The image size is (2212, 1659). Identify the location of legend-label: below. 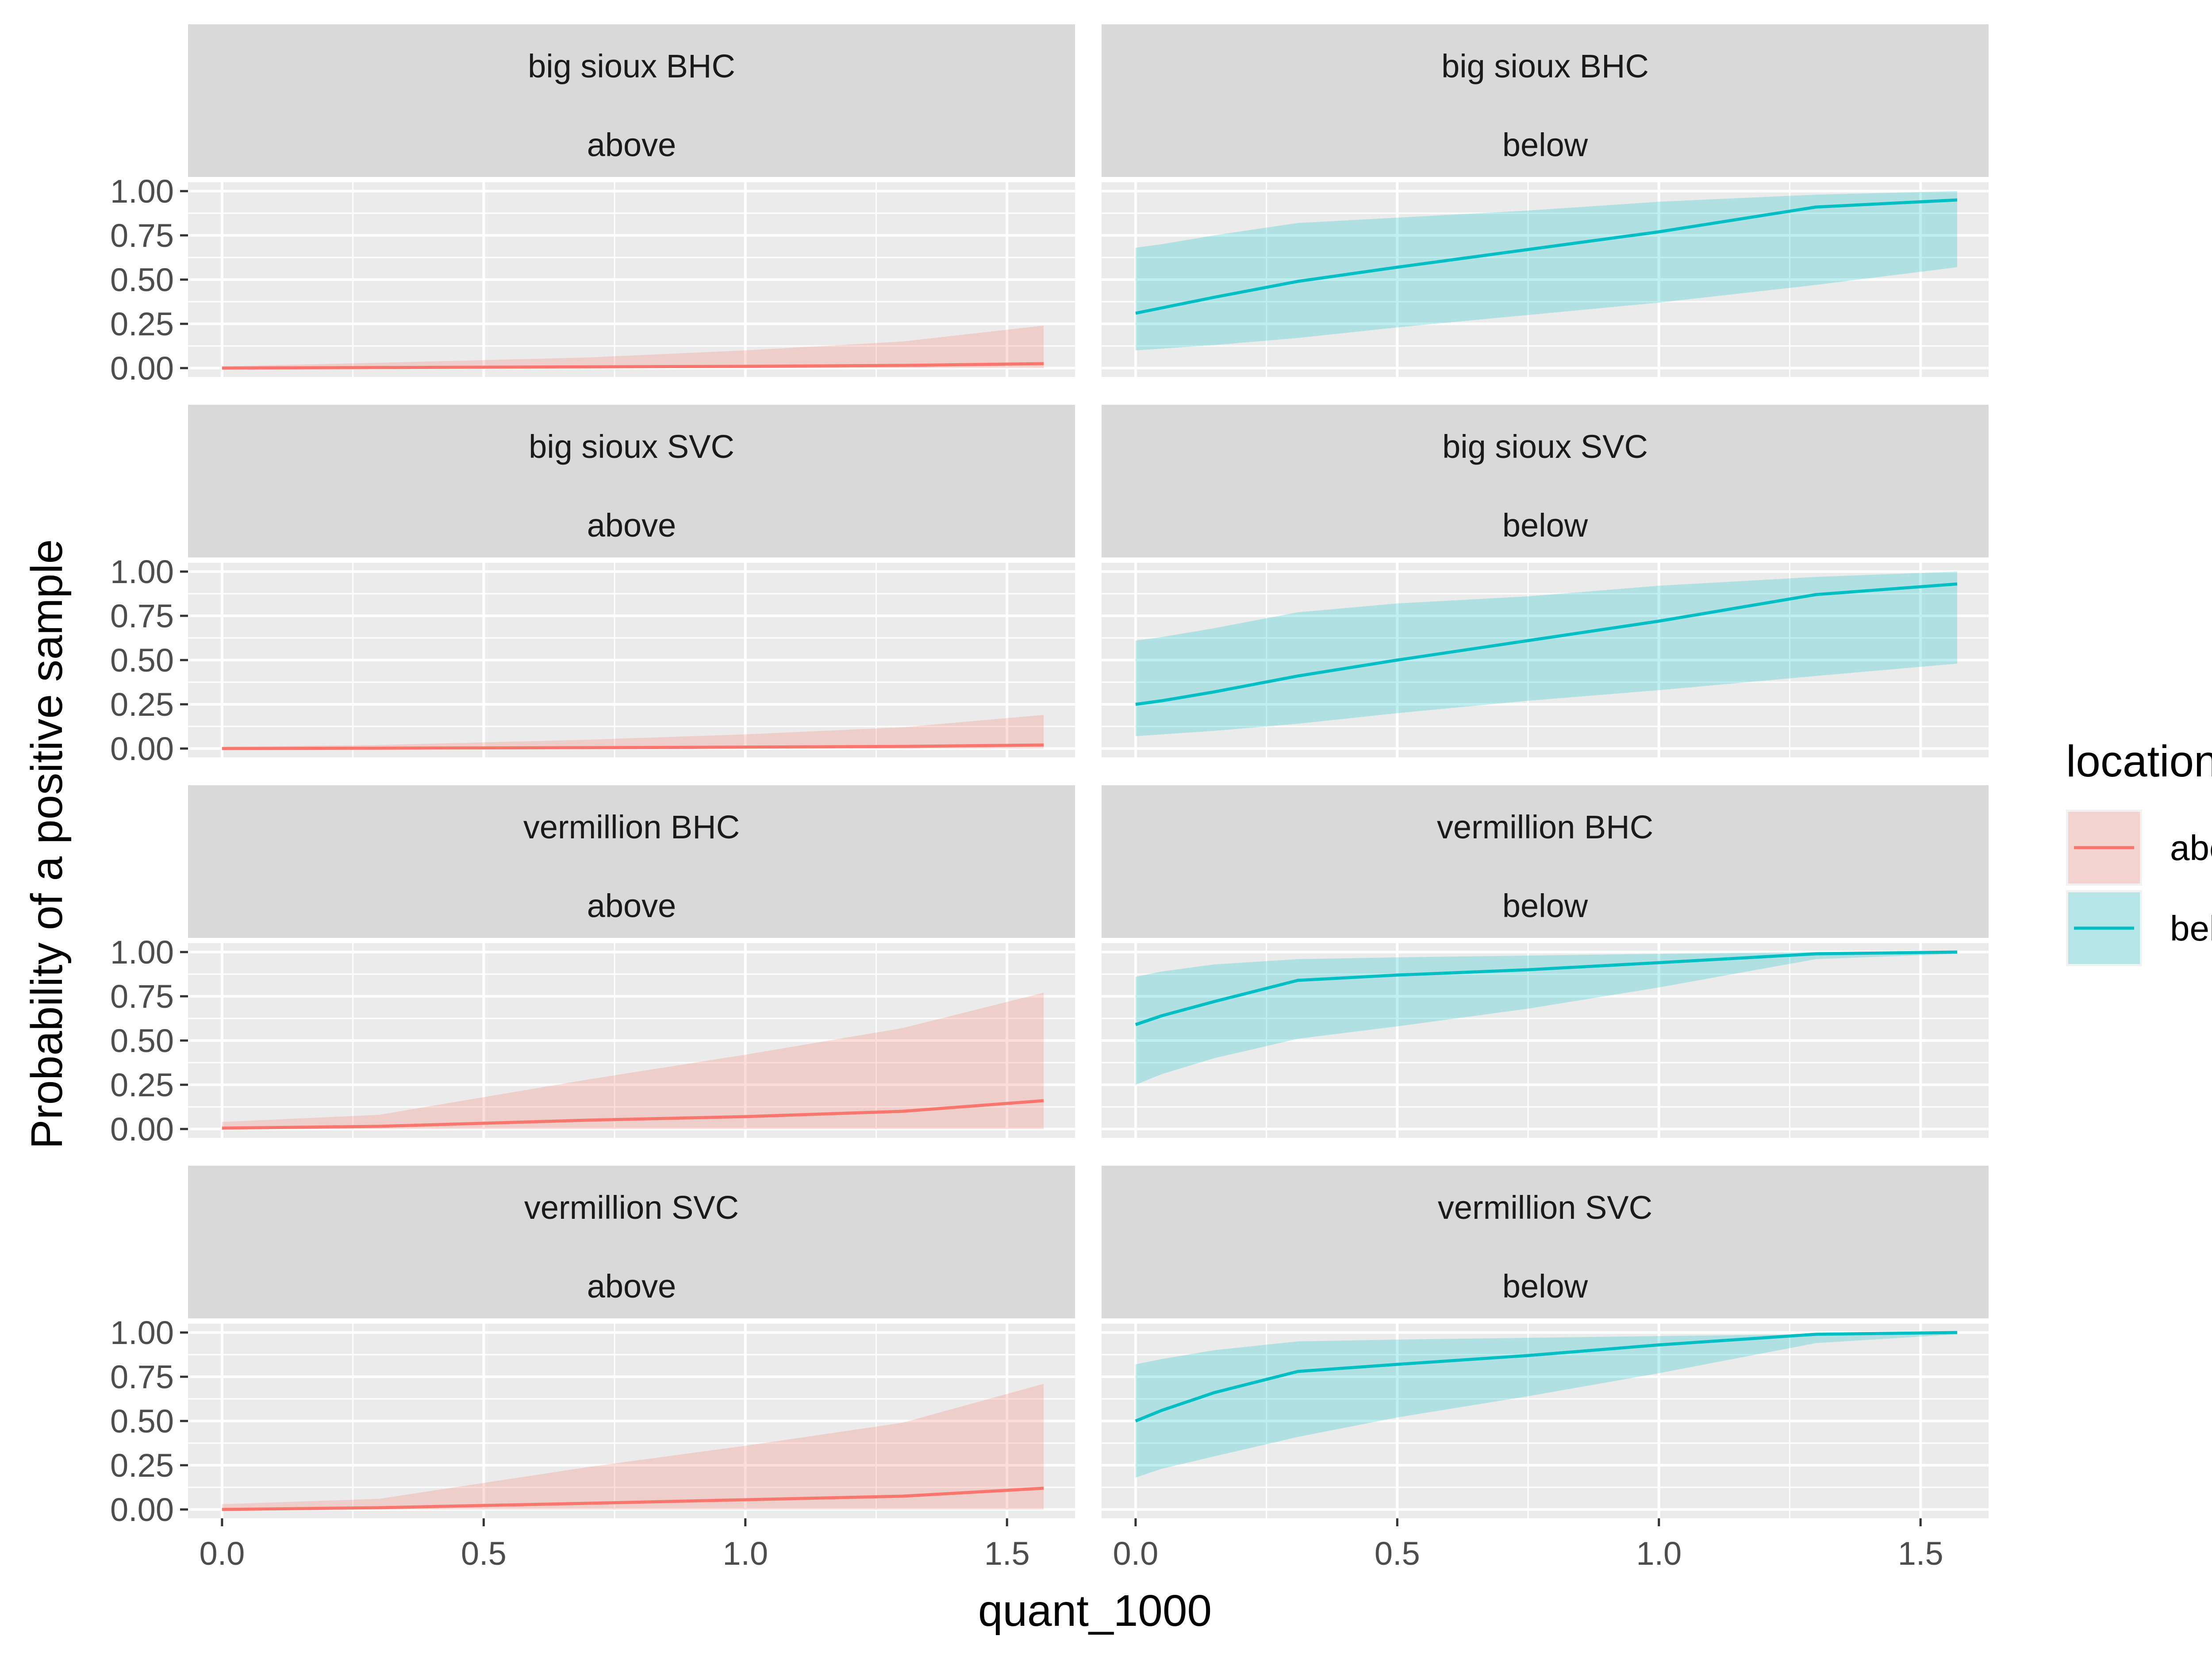
(2191, 928).